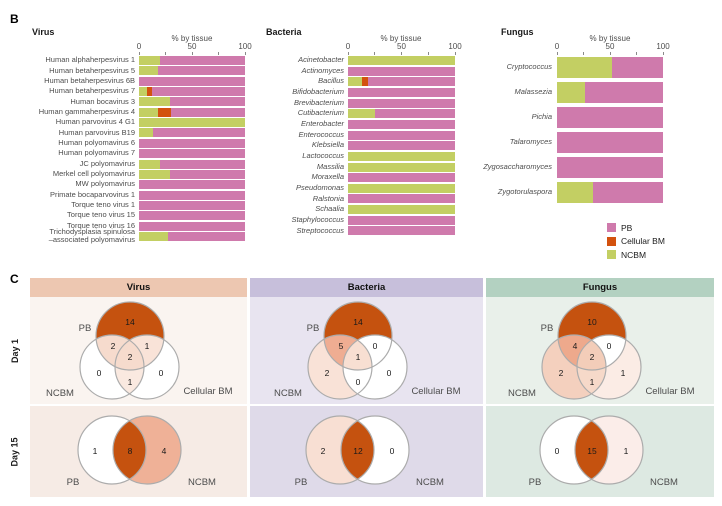  I want to click on venn-cell-fungus-day15: PB NCBM 0 15 1, so click(600, 451).